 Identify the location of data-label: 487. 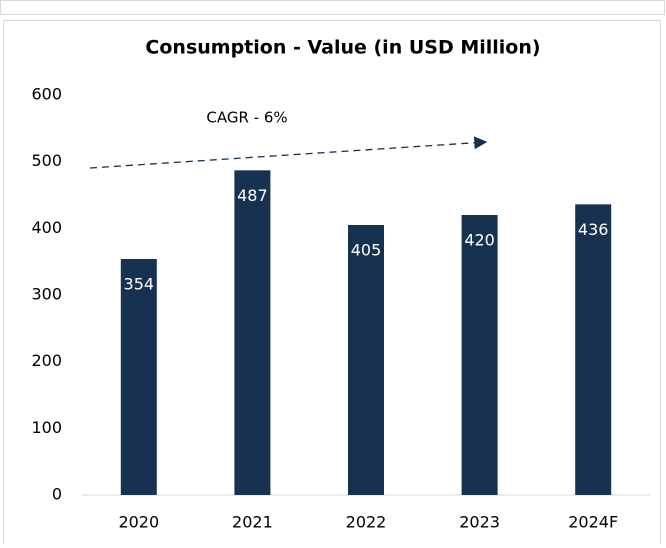
(252, 195).